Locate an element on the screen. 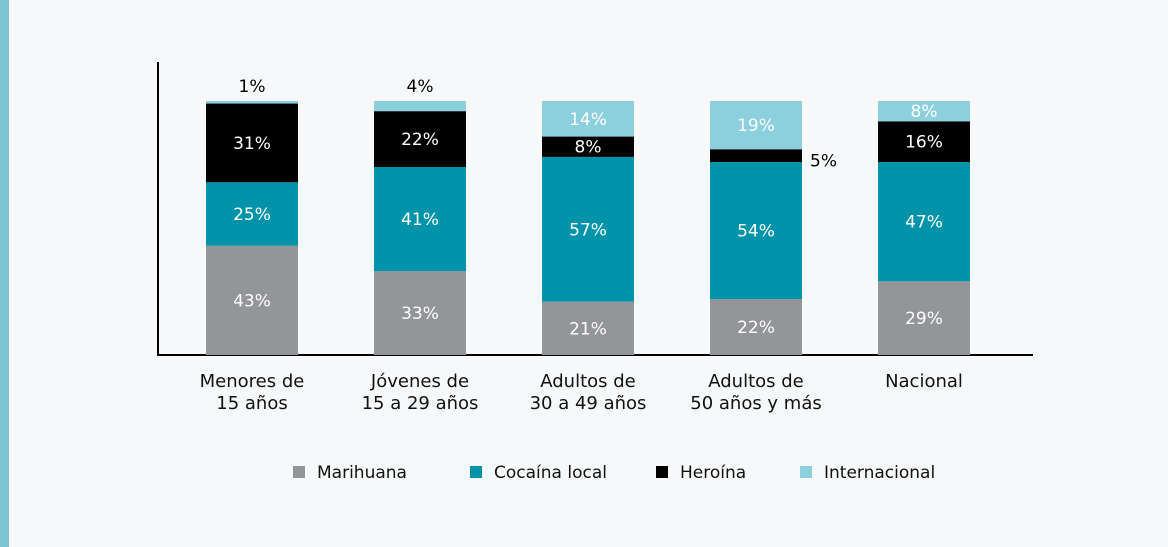  data-label: 25% is located at coordinates (252, 215).